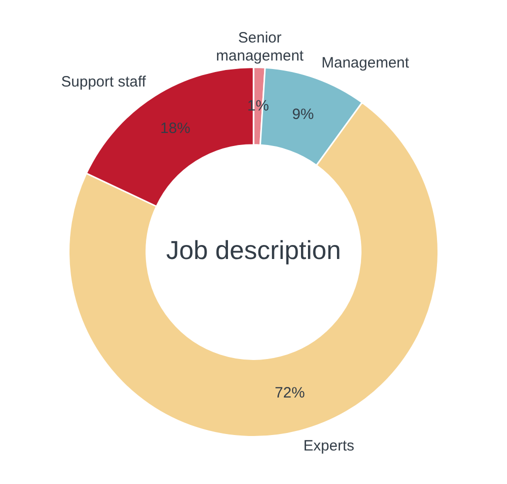 Image resolution: width=507 pixels, height=484 pixels. What do you see at coordinates (258, 105) in the screenshot?
I see `data-label: 1%` at bounding box center [258, 105].